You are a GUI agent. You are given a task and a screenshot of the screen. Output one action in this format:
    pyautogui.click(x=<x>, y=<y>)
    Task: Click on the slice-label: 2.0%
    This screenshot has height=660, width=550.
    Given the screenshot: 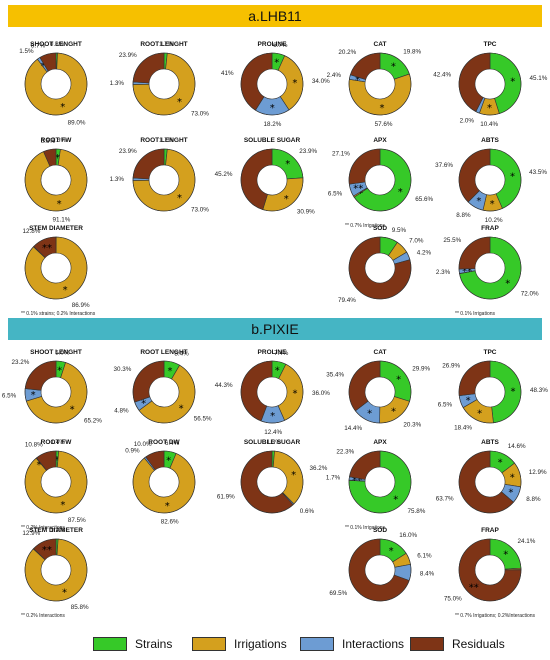 What is the action you would take?
    pyautogui.click(x=467, y=121)
    